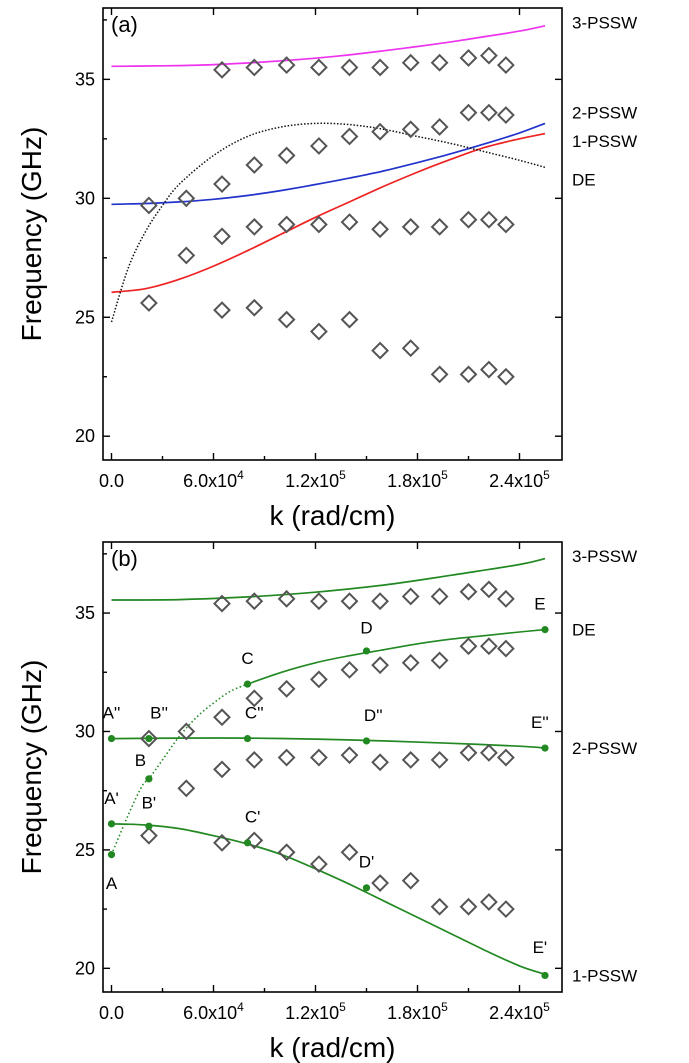  I want to click on x-axis-title: k (rad/cm), so click(333, 1047).